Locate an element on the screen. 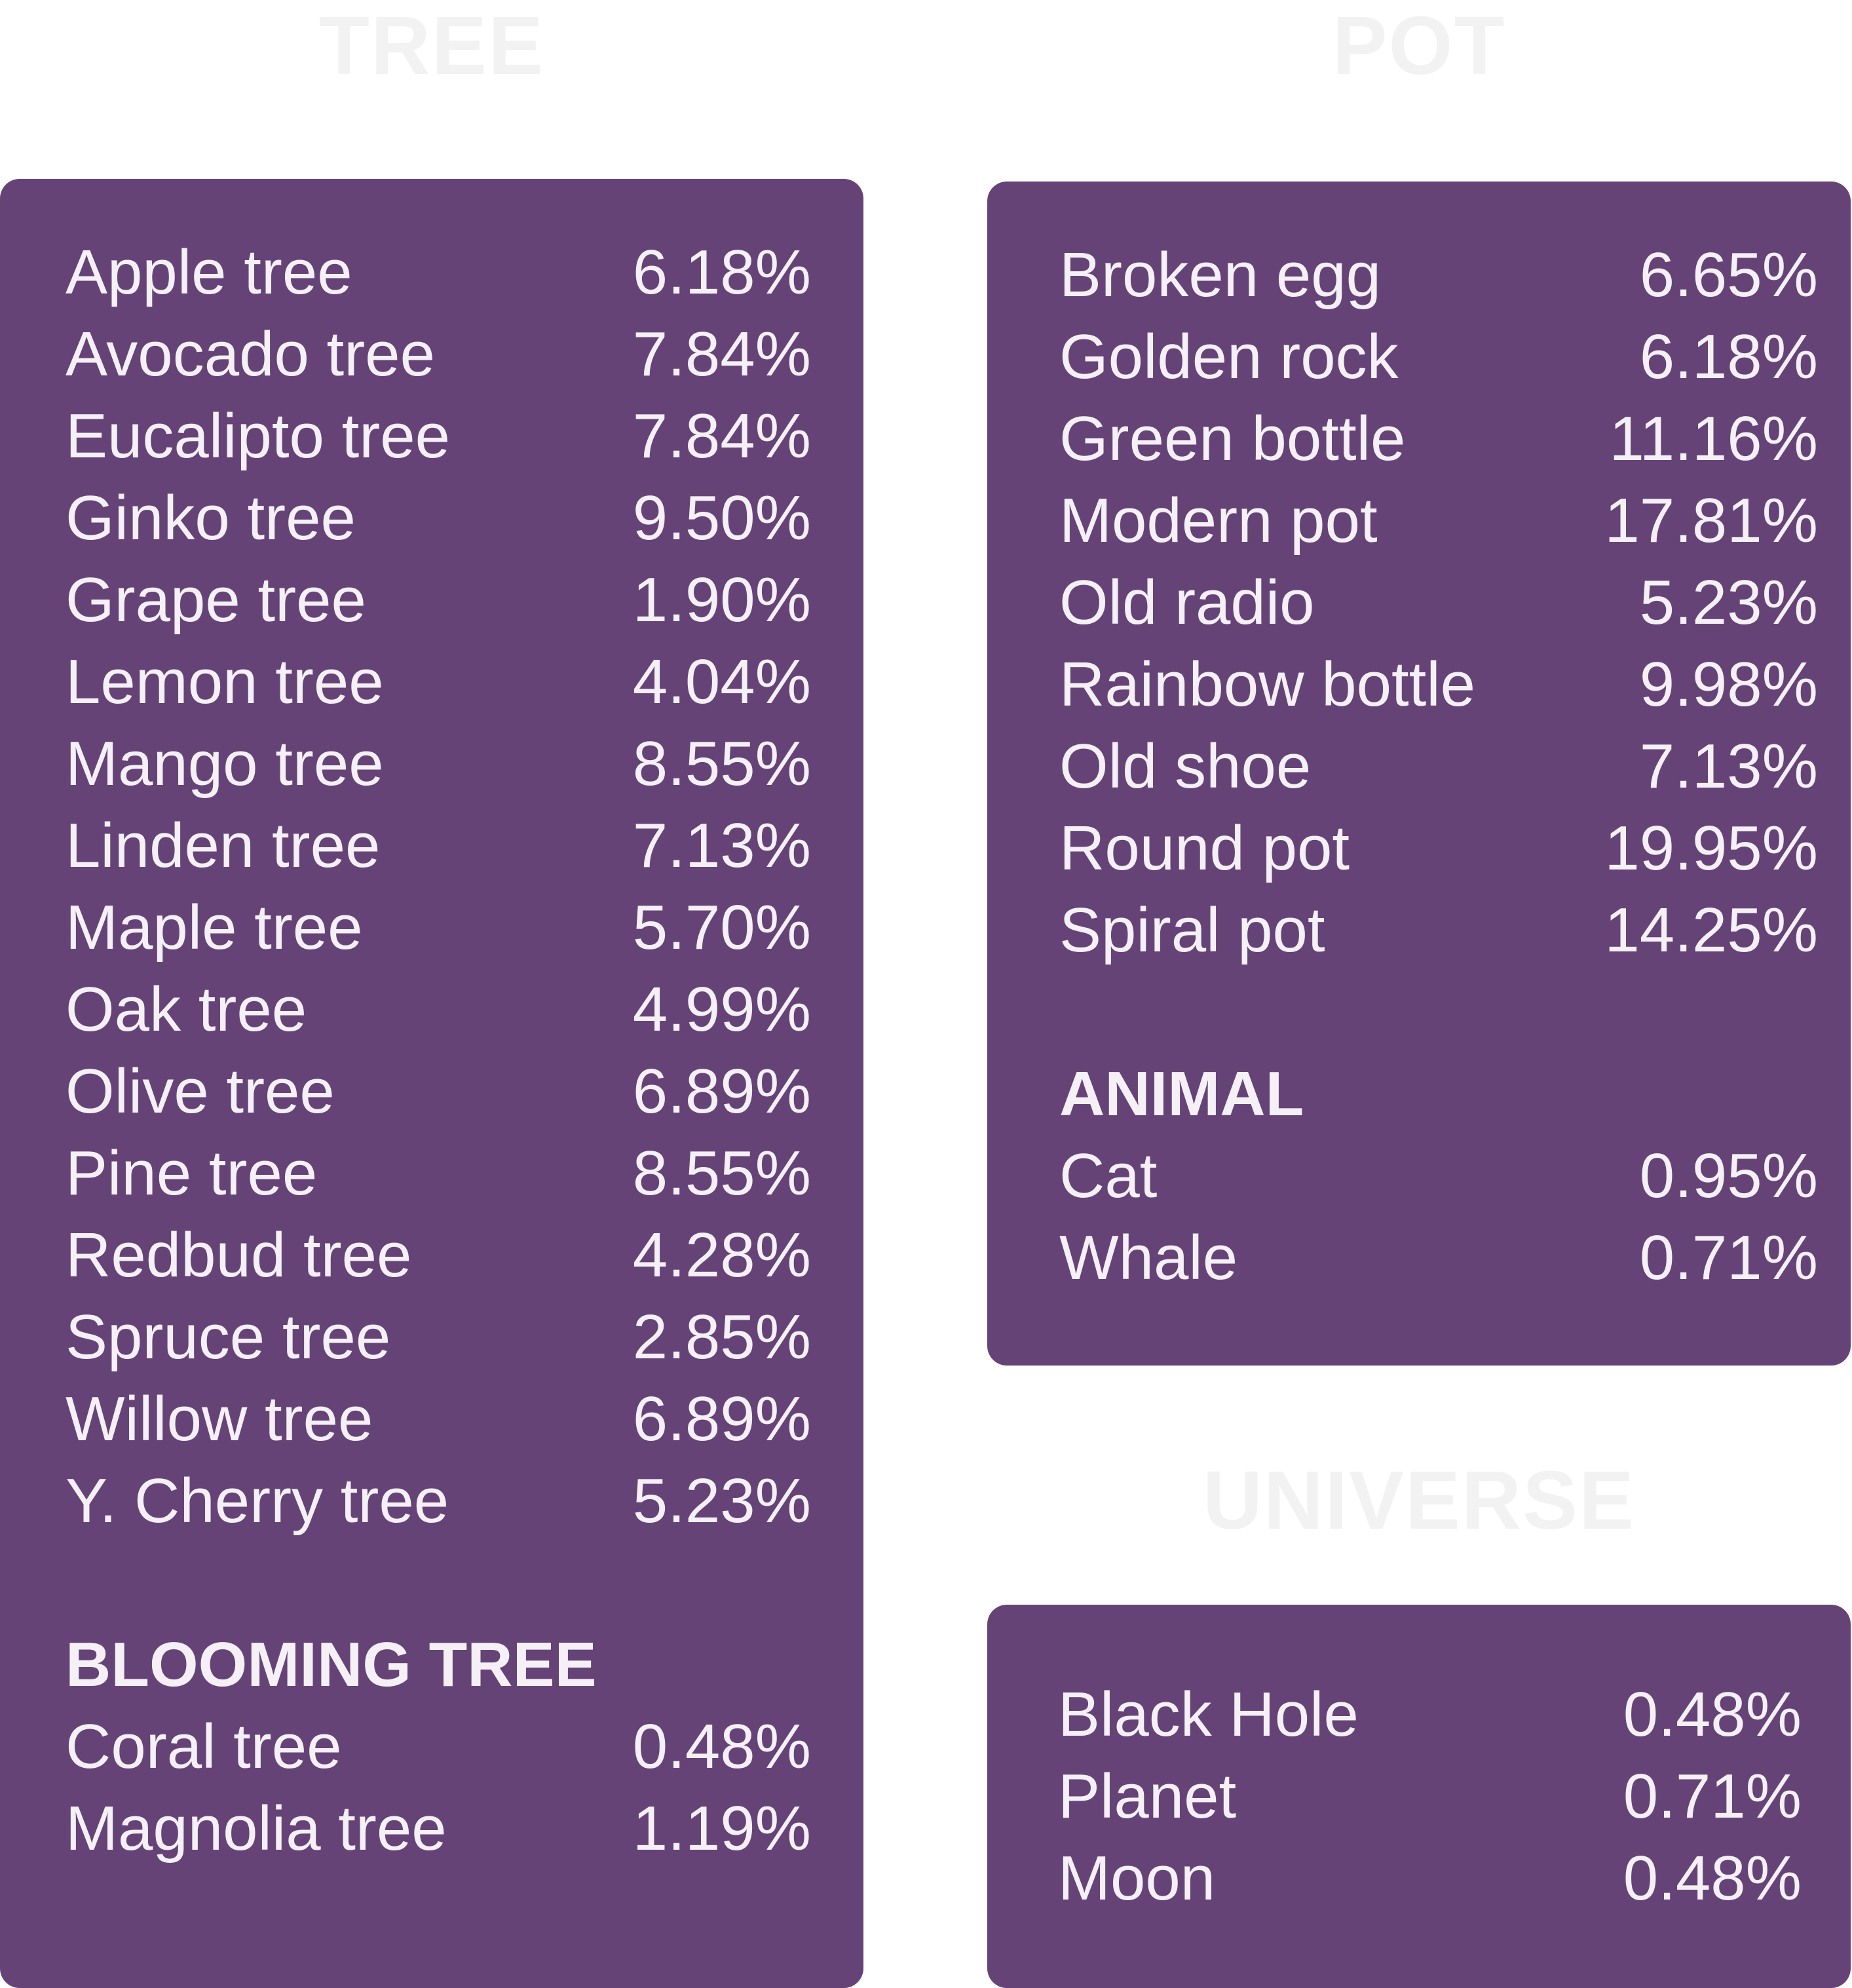 The height and width of the screenshot is (1988, 1852). animal-list: Cat 0.95% Whale 0.71% is located at coordinates (1438, 1217).